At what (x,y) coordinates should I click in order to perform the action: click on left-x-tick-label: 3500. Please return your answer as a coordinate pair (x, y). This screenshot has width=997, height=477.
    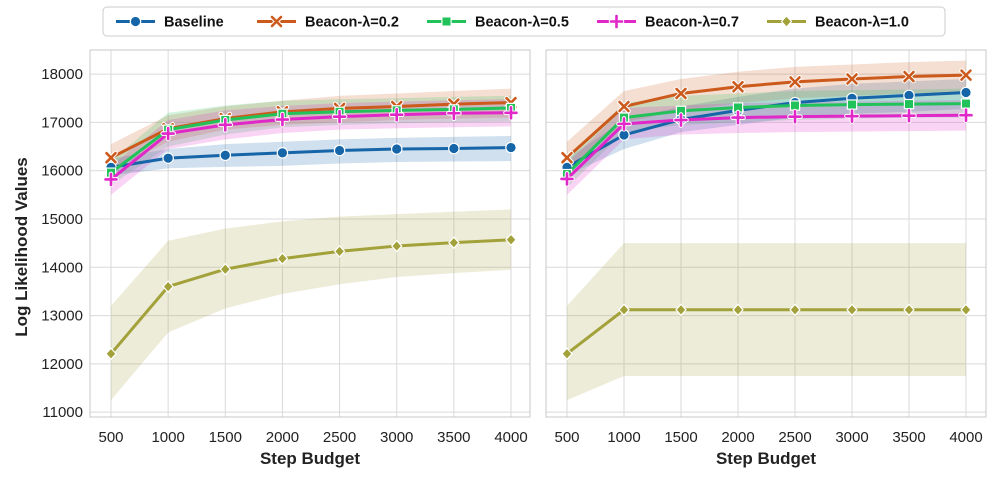
    Looking at the image, I should click on (453, 437).